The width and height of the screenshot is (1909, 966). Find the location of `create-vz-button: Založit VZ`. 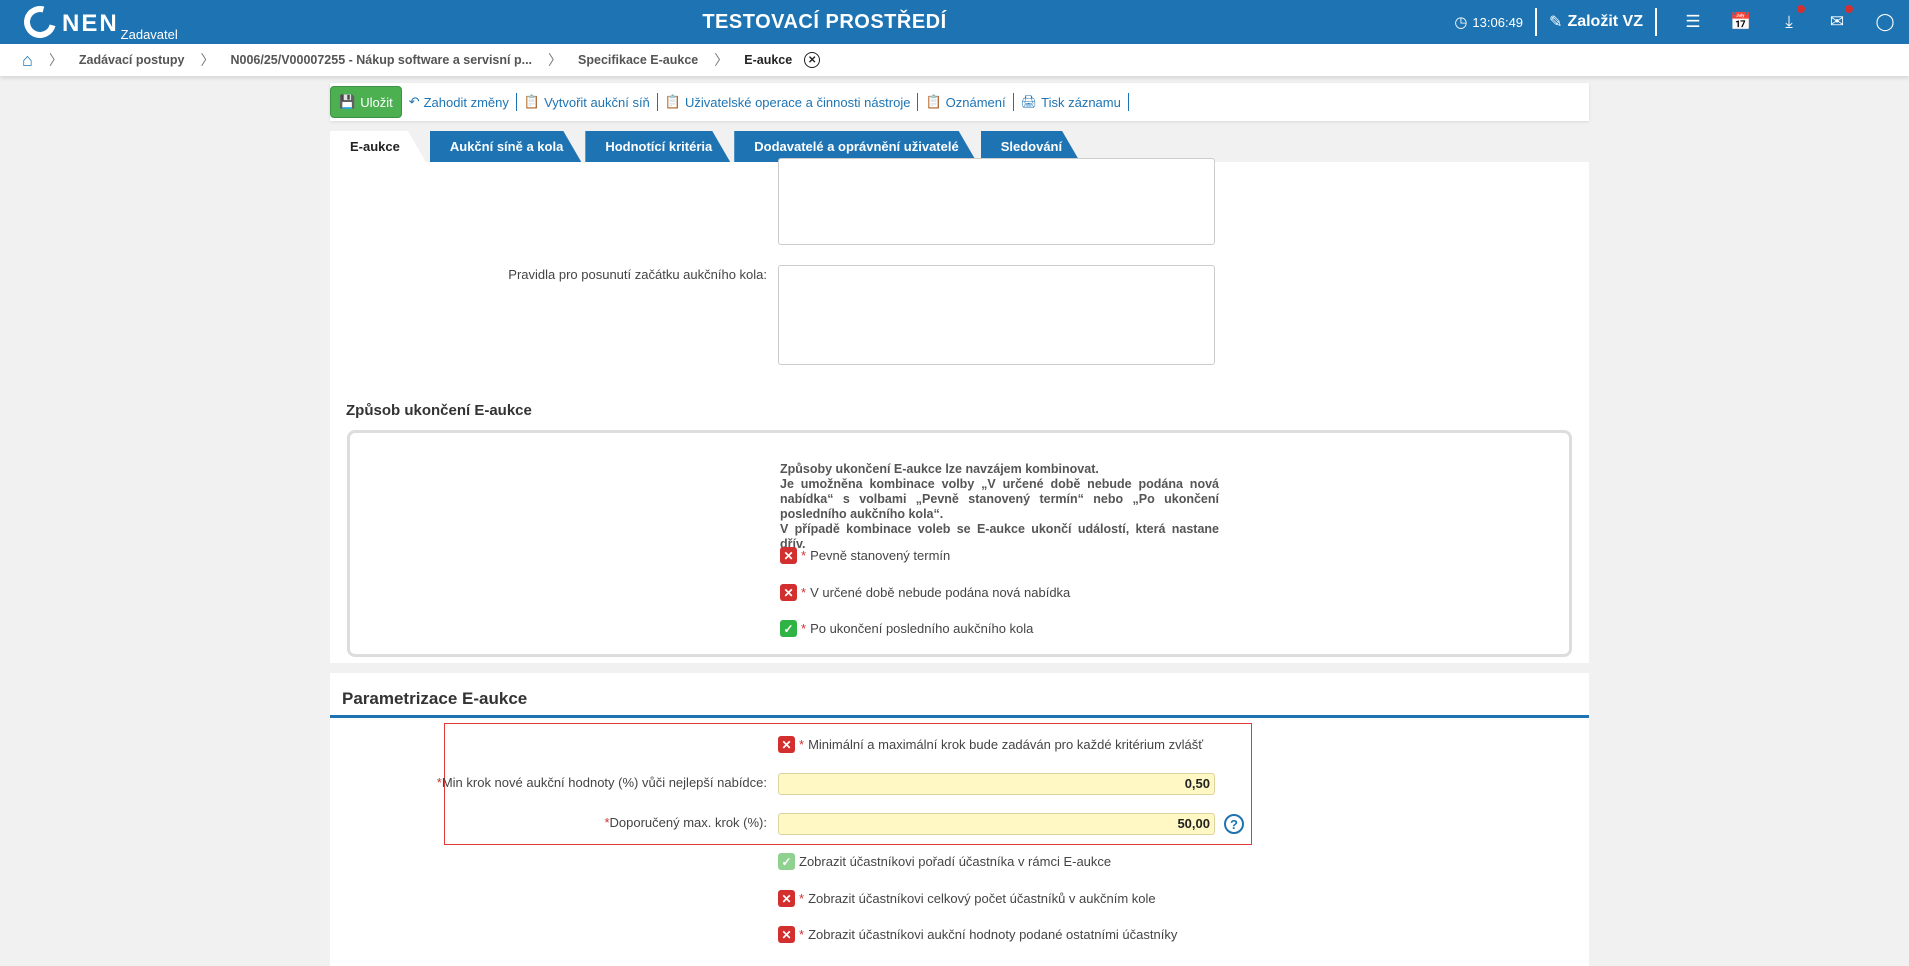

create-vz-button: Založit VZ is located at coordinates (1605, 21).